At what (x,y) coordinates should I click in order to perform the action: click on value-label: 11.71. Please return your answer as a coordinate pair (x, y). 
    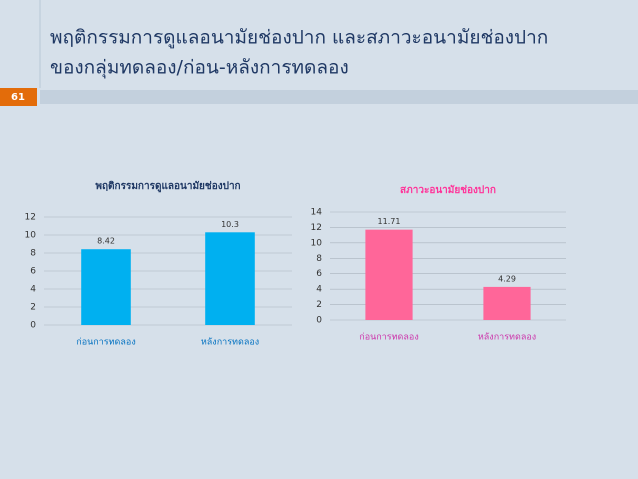
    Looking at the image, I should click on (389, 221).